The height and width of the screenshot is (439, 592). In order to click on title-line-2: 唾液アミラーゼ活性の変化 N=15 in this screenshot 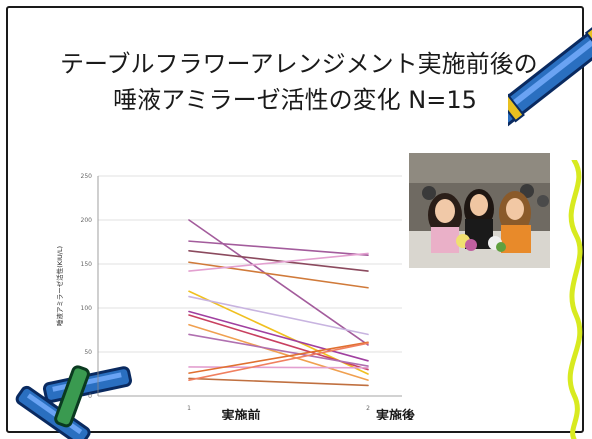, I will do `click(295, 100)`.